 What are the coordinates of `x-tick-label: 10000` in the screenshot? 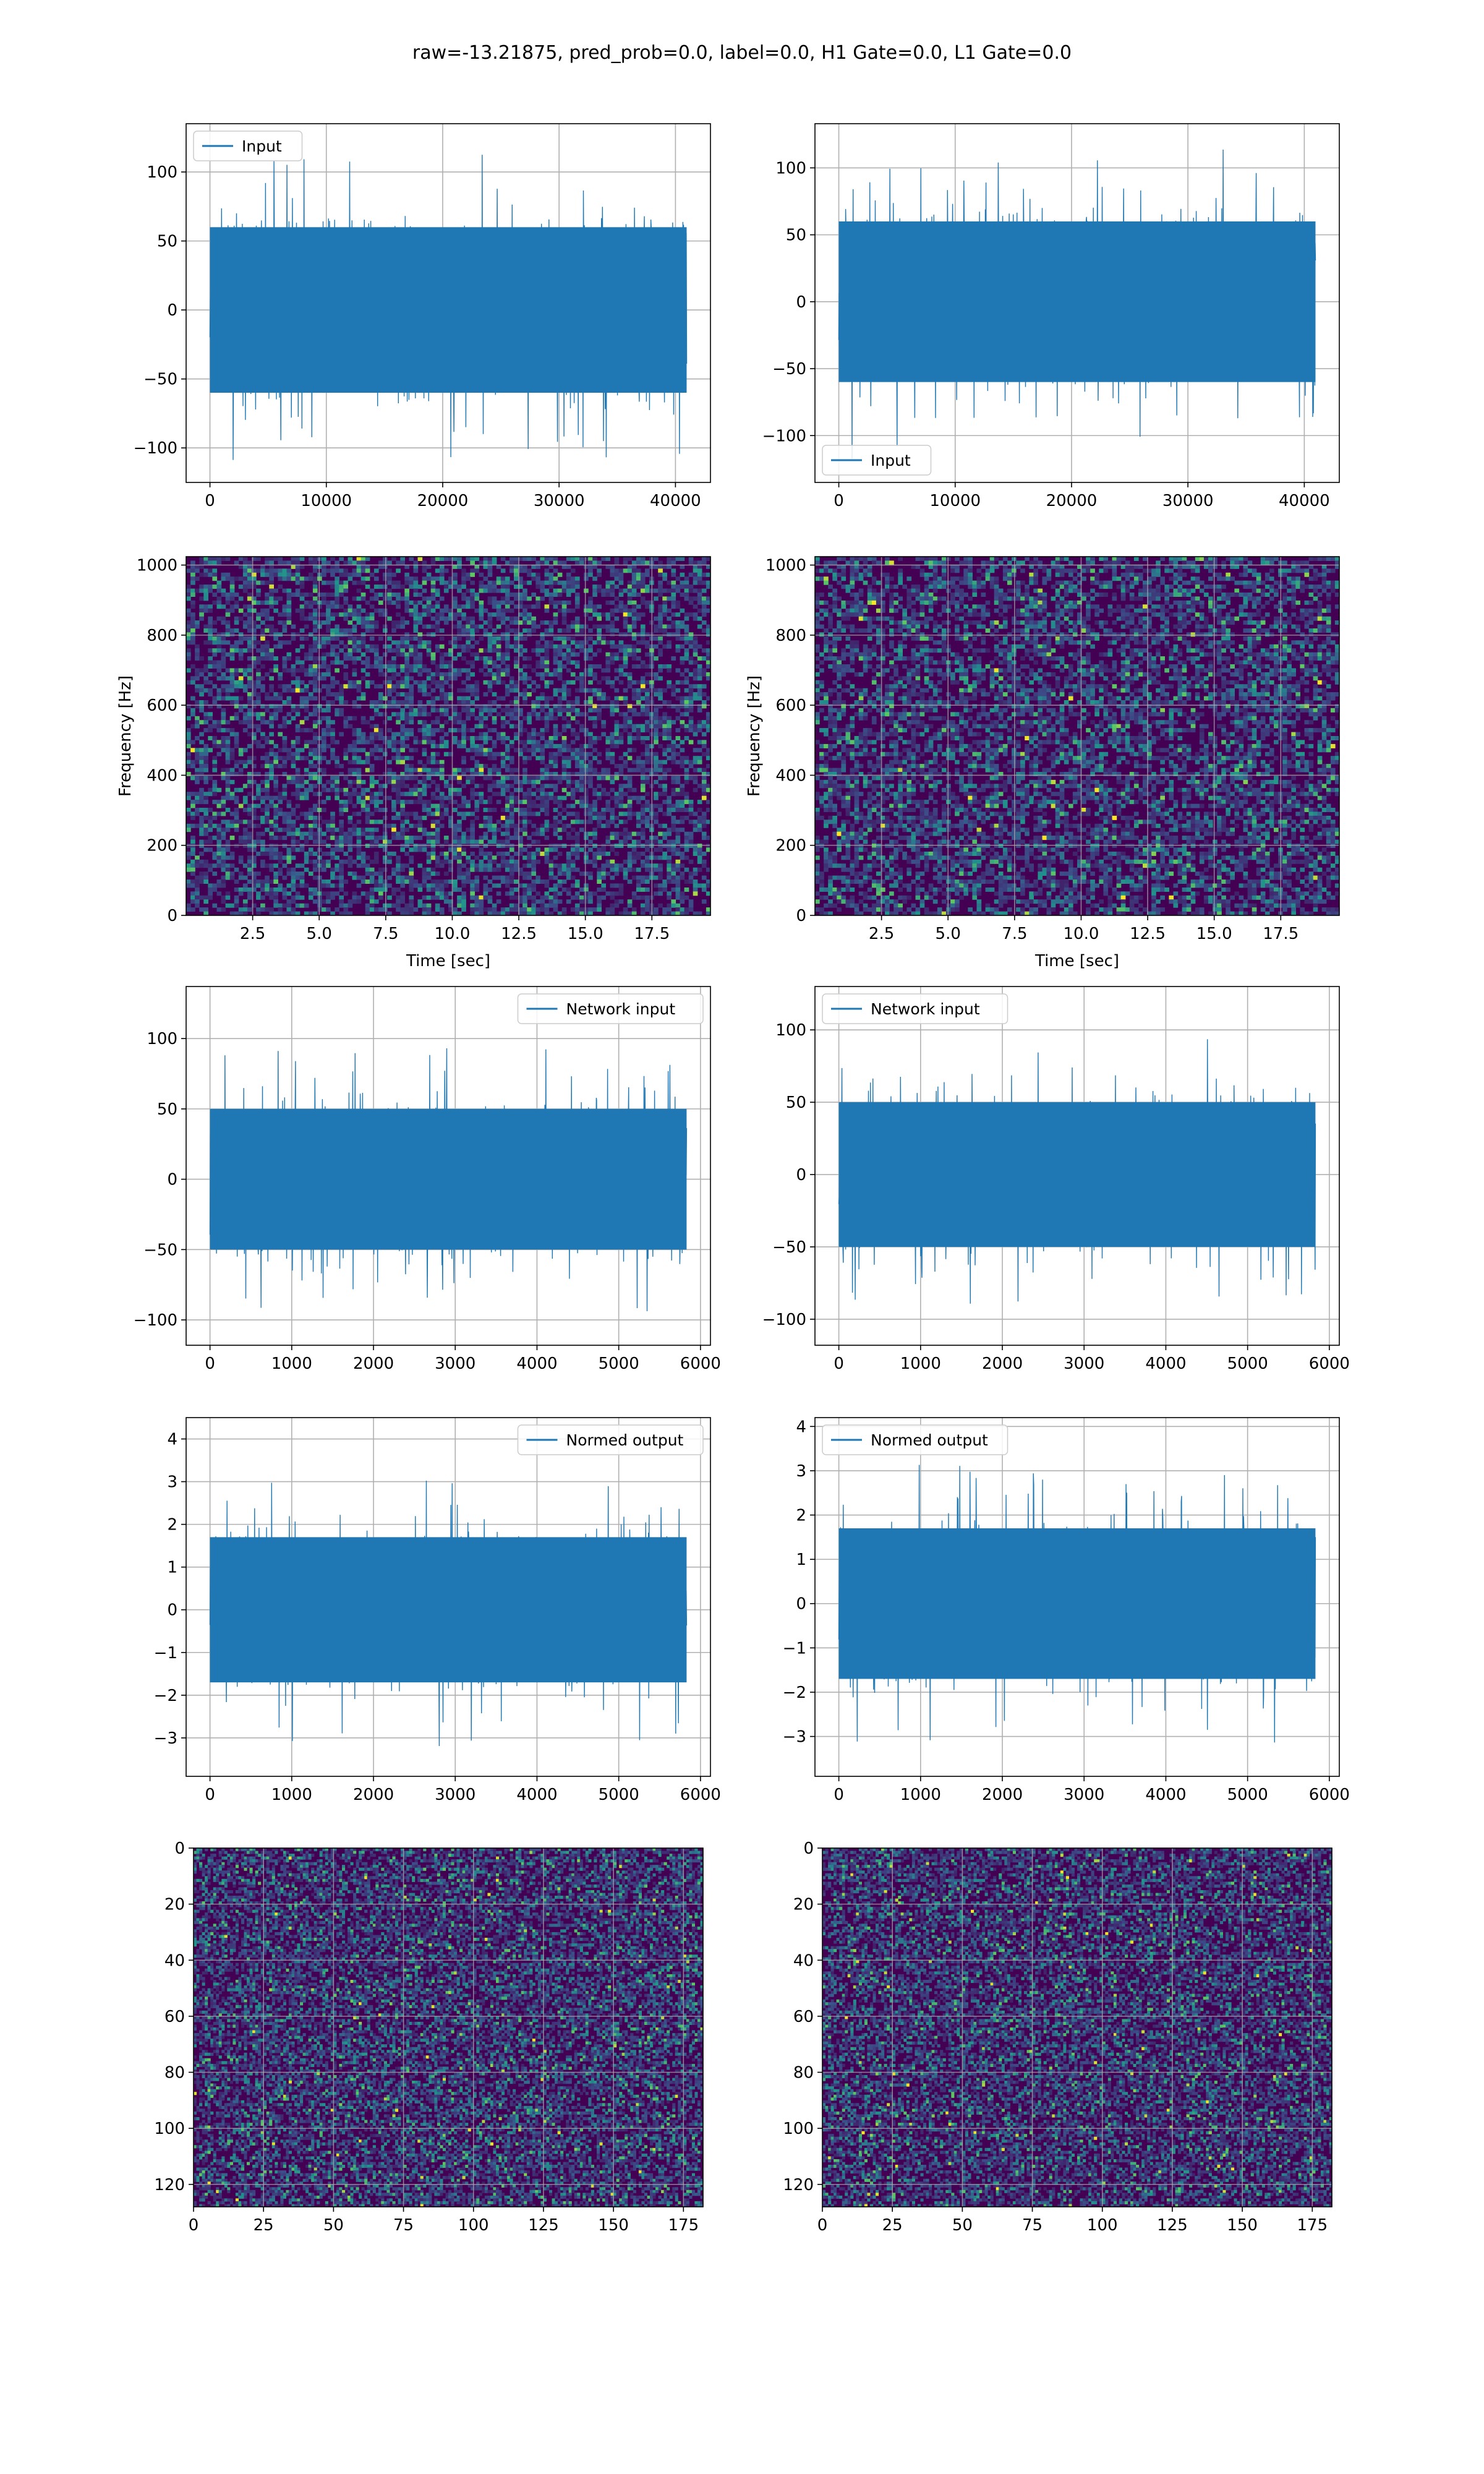 It's located at (955, 501).